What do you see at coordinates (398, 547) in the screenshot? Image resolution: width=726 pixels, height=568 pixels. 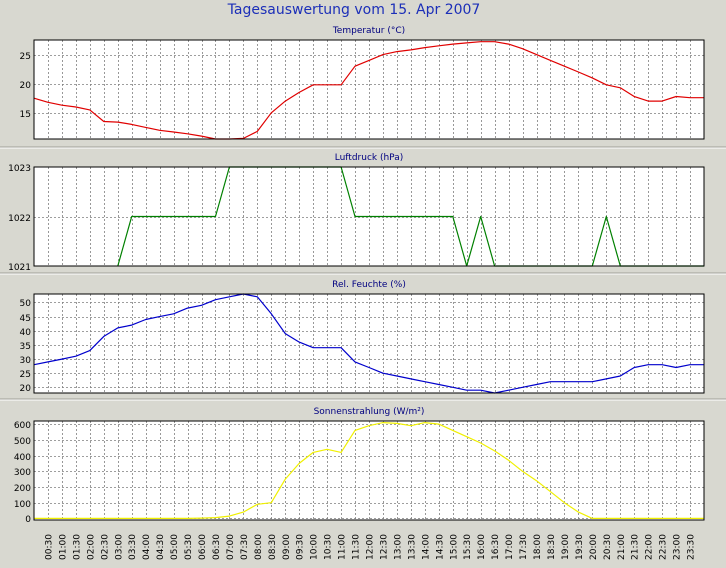 I see `x-tick-label: 13:00` at bounding box center [398, 547].